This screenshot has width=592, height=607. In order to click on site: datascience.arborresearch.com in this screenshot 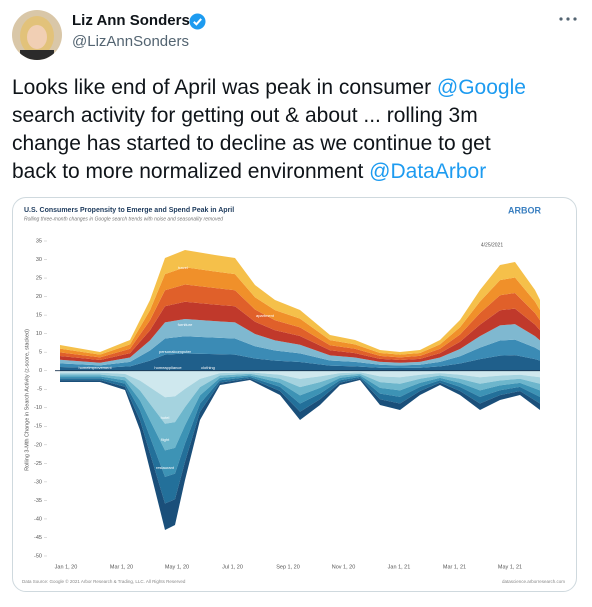, I will do `click(533, 581)`.